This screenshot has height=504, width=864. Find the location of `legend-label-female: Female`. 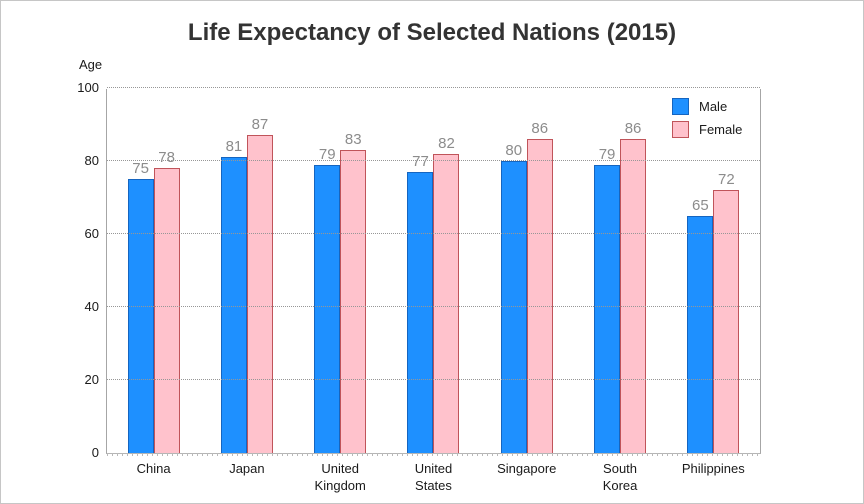

legend-label-female: Female is located at coordinates (721, 129).